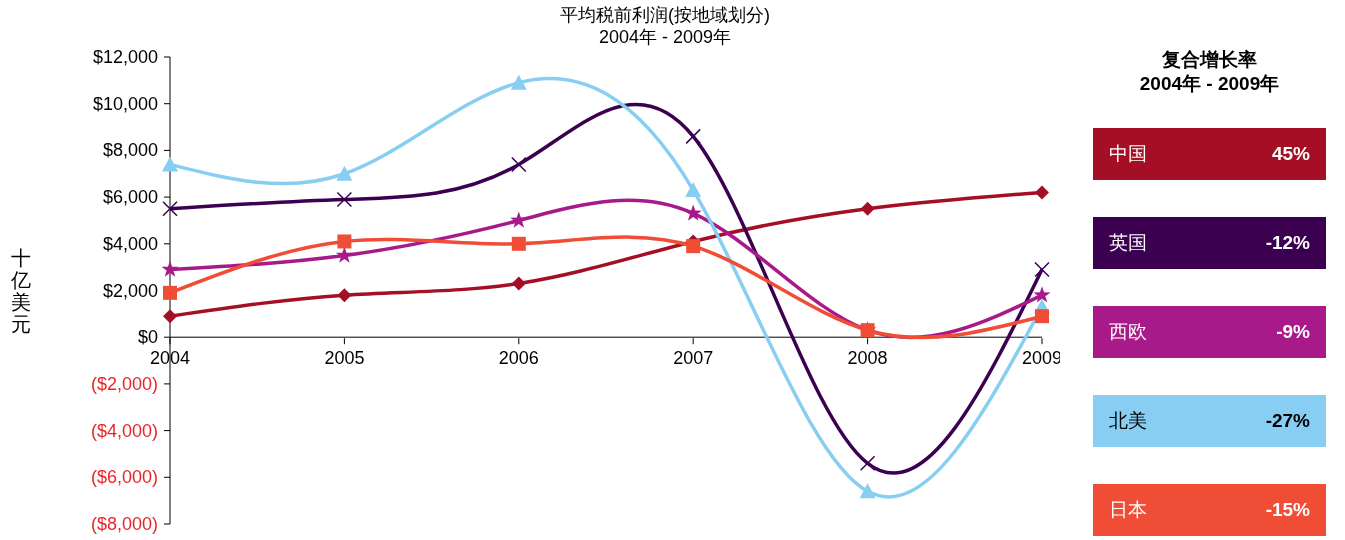 The image size is (1345, 540). I want to click on text: -15%, so click(1287, 510).